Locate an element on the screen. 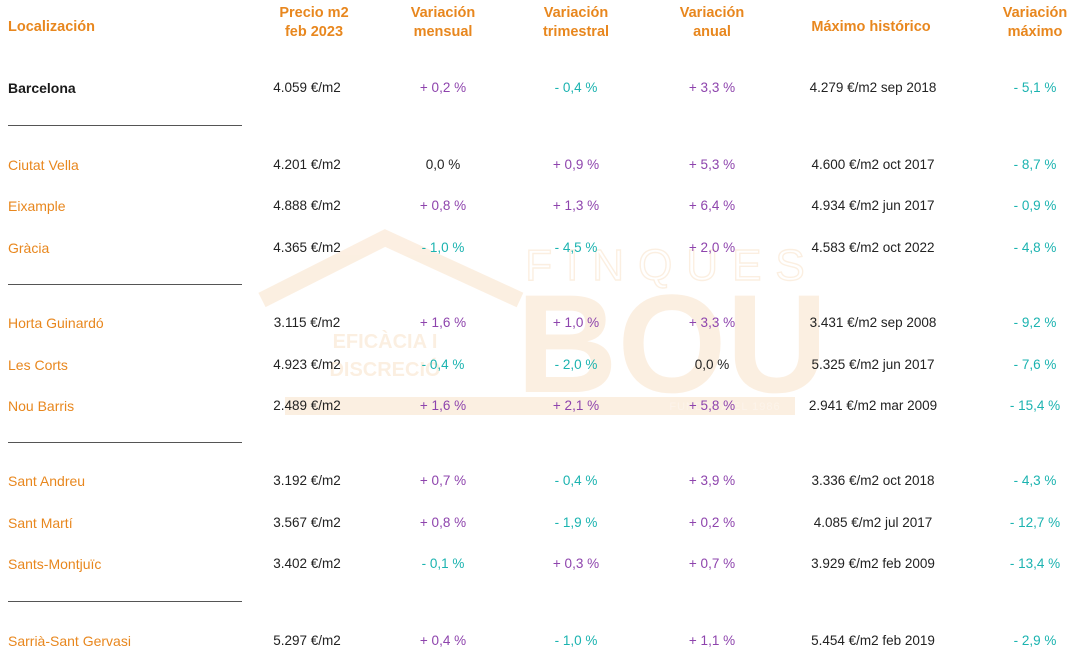  row-annual-change: + 1,1 % is located at coordinates (712, 640).